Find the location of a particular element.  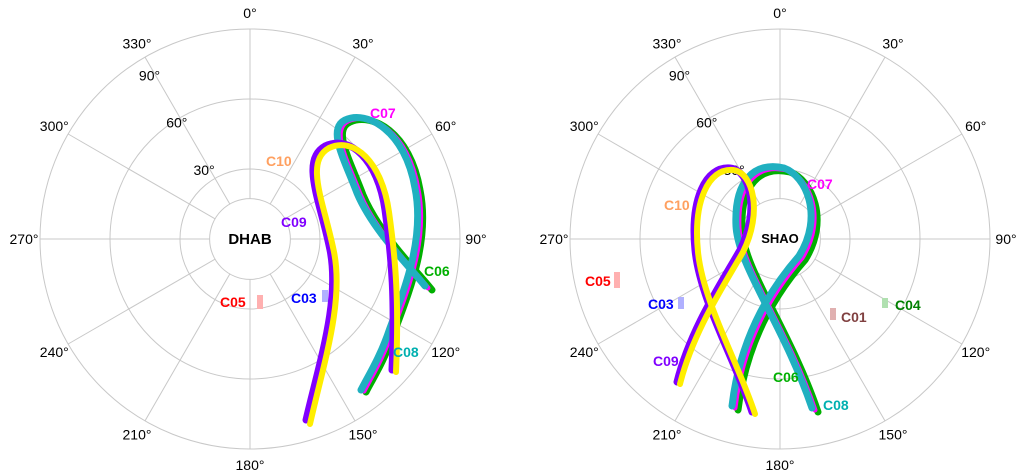

elevation-label: 30° is located at coordinates (204, 170).